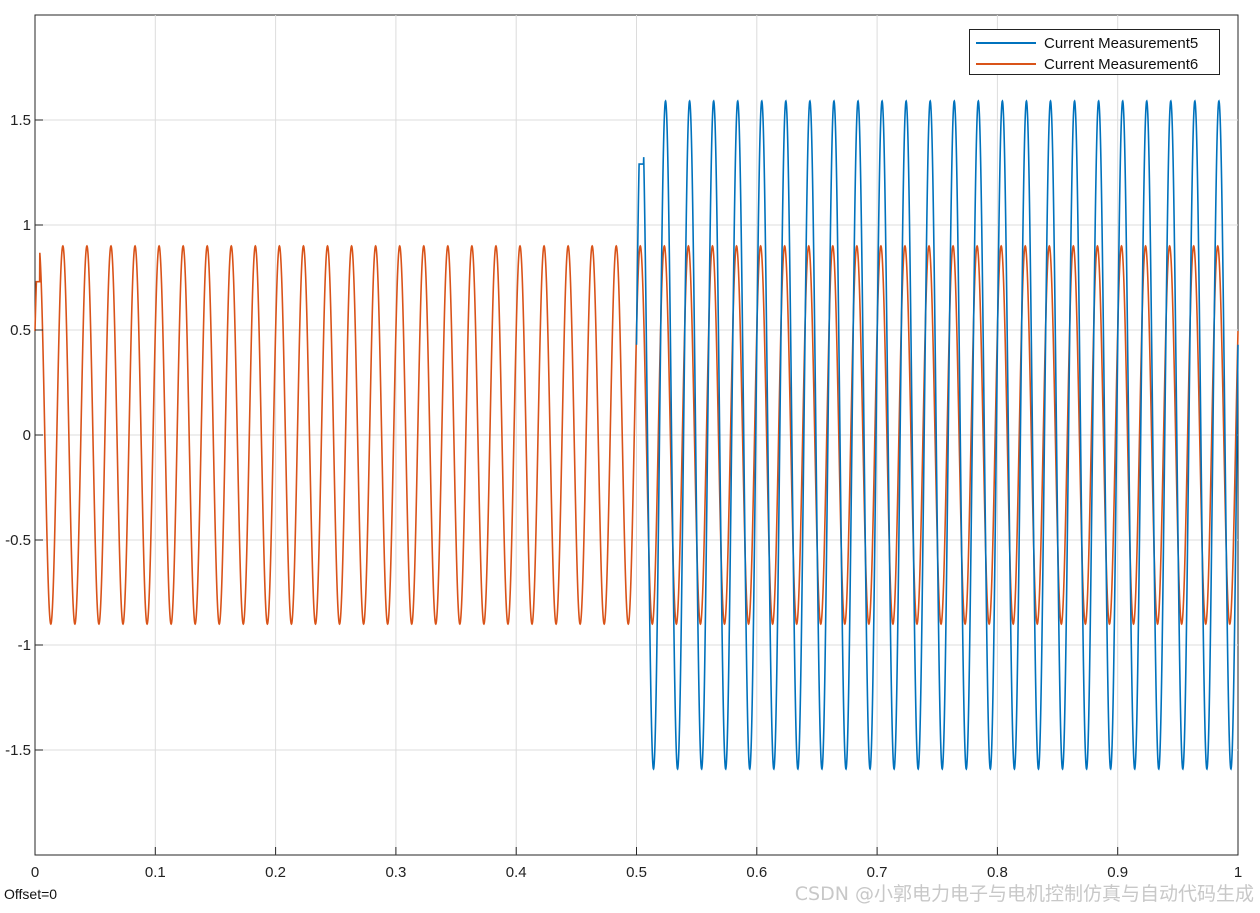 Image resolution: width=1260 pixels, height=913 pixels. What do you see at coordinates (18, 750) in the screenshot?
I see `y-tick-label: -1.5` at bounding box center [18, 750].